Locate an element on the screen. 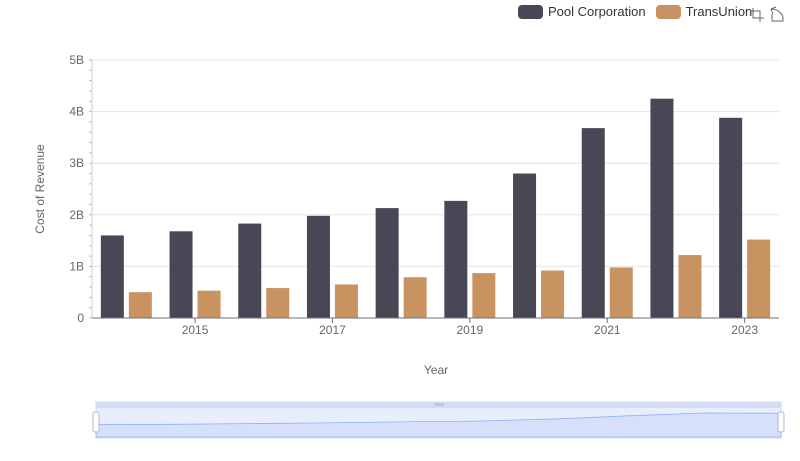 The image size is (800, 461). zoom-icon is located at coordinates (757, 15).